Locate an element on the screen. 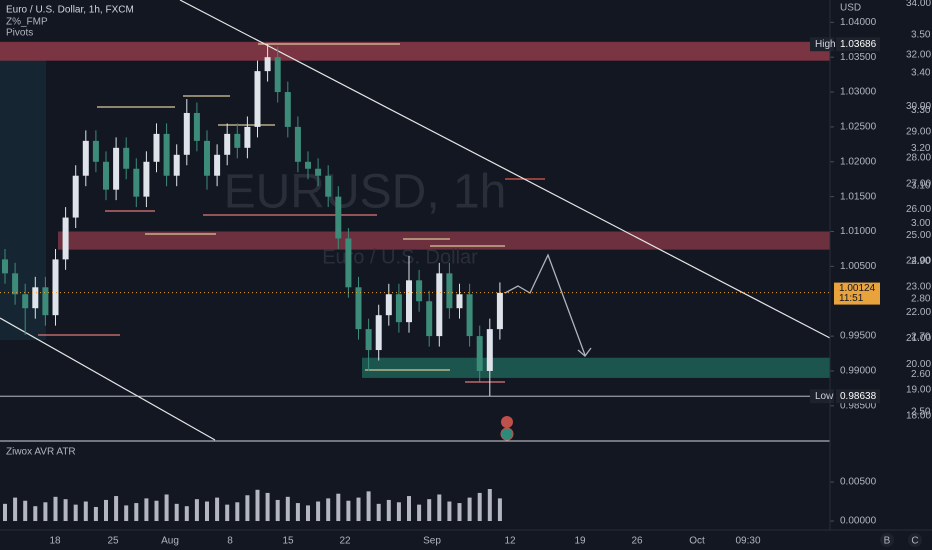 Image resolution: width=932 pixels, height=550 pixels. indicator-name: Z%_FMP is located at coordinates (27, 22).